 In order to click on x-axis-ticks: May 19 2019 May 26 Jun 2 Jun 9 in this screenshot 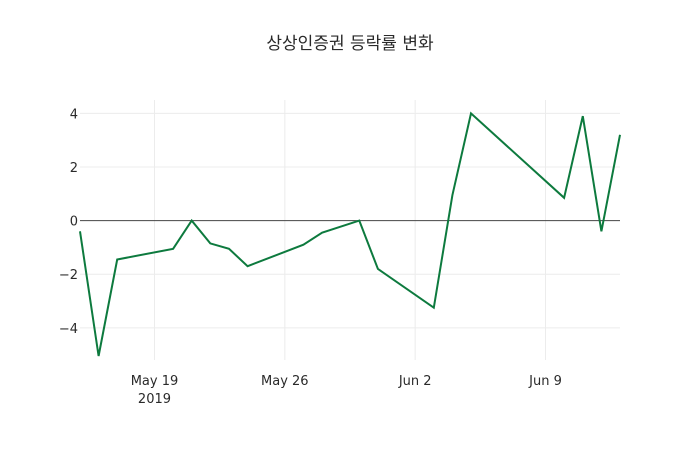, I will do `click(346, 390)`.